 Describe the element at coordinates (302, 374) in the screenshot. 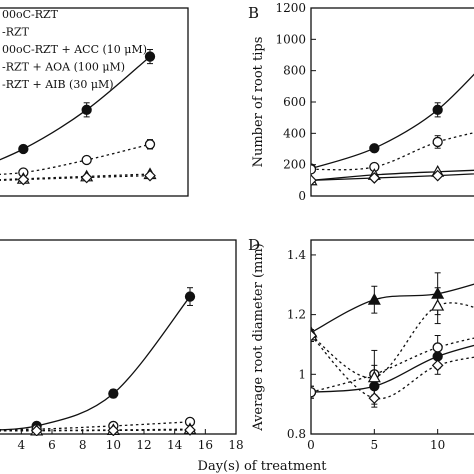

I see `panel-d-ytick-label: 1` at that location.